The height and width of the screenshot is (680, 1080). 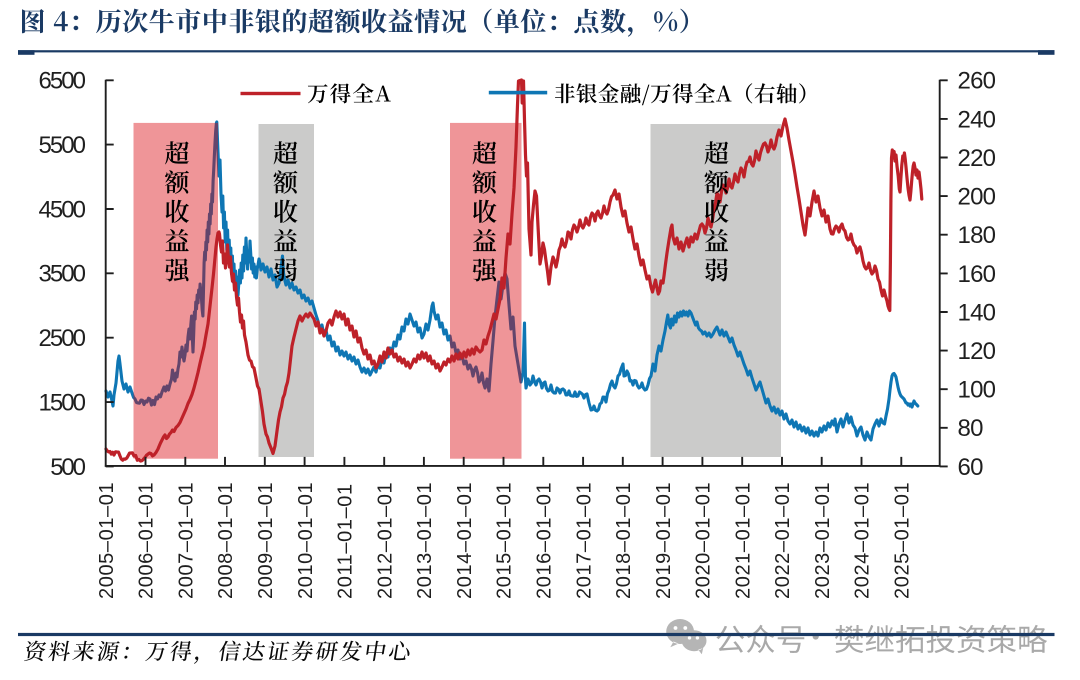 I want to click on svg-text: 260, so click(x=977, y=81).